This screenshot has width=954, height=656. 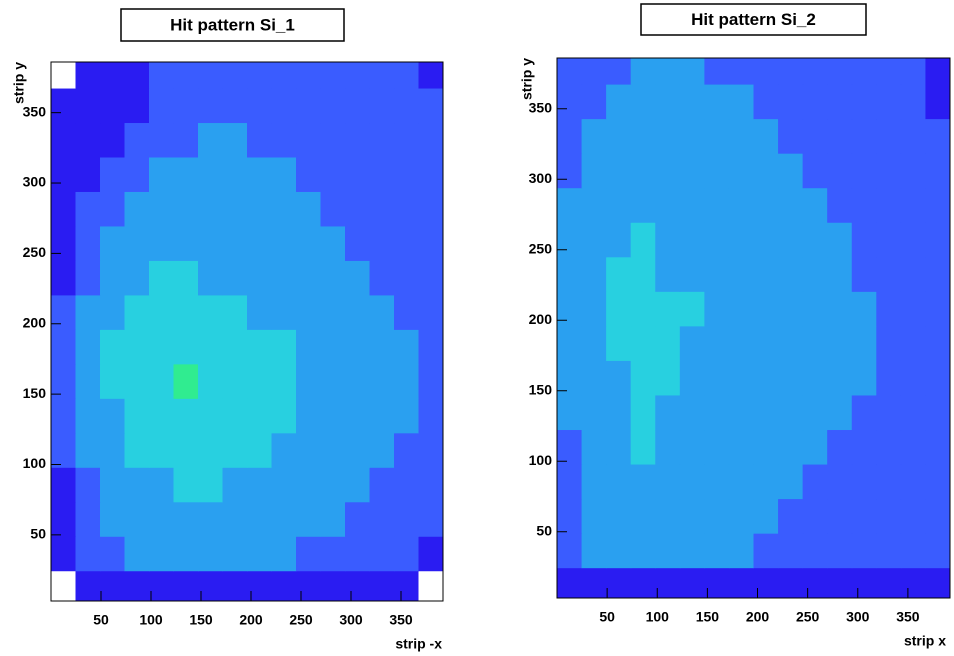 I want to click on y-tick-label: 150, so click(x=35, y=393).